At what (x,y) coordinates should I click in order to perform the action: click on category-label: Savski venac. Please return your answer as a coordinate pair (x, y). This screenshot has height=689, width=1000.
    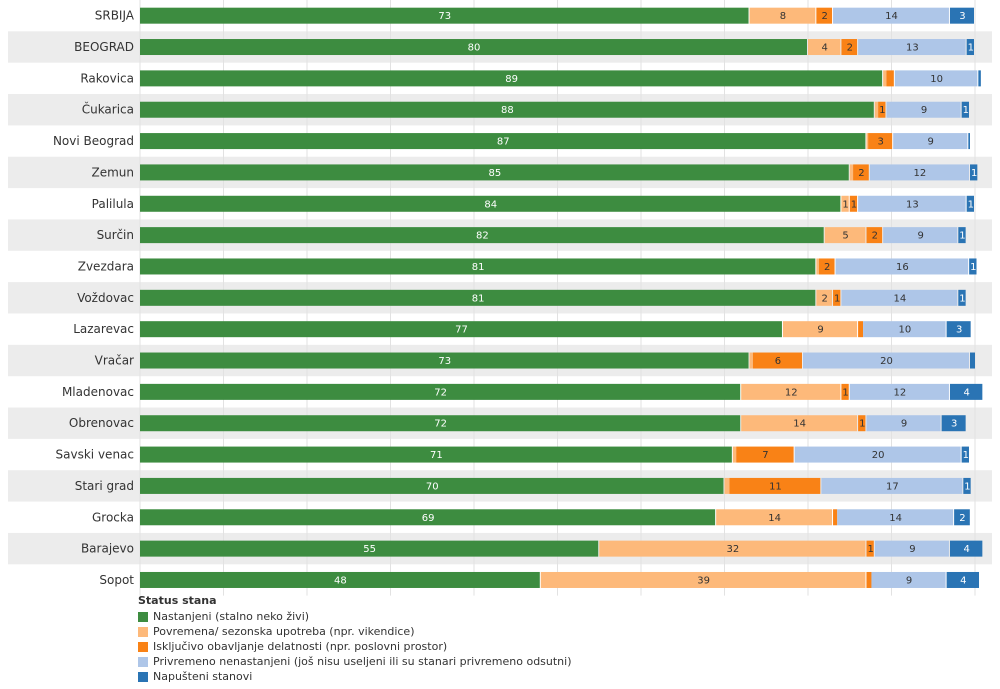
    Looking at the image, I should click on (95, 455).